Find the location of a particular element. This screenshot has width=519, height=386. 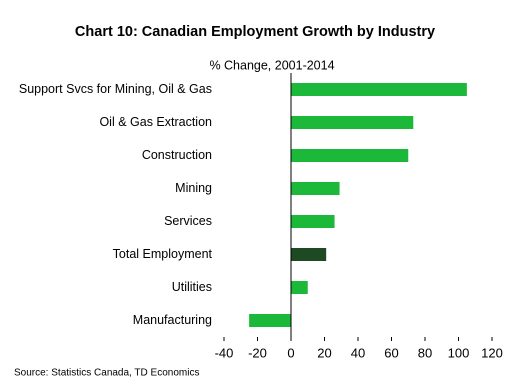

x-tick-label: 60 is located at coordinates (391, 352).